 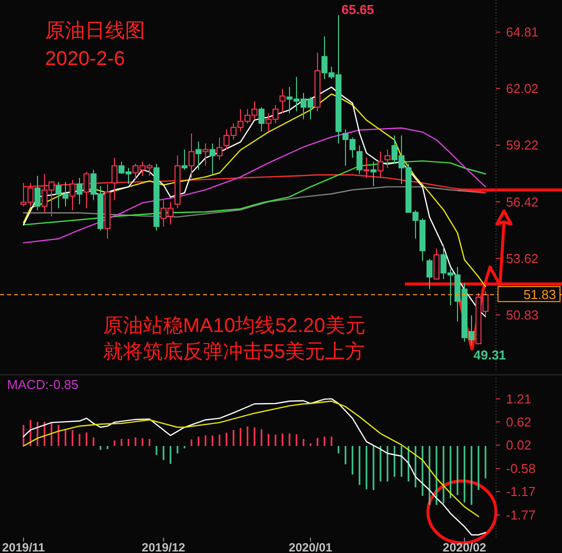 What do you see at coordinates (519, 445) in the screenshot?
I see `y-tick-label: 0.02` at bounding box center [519, 445].